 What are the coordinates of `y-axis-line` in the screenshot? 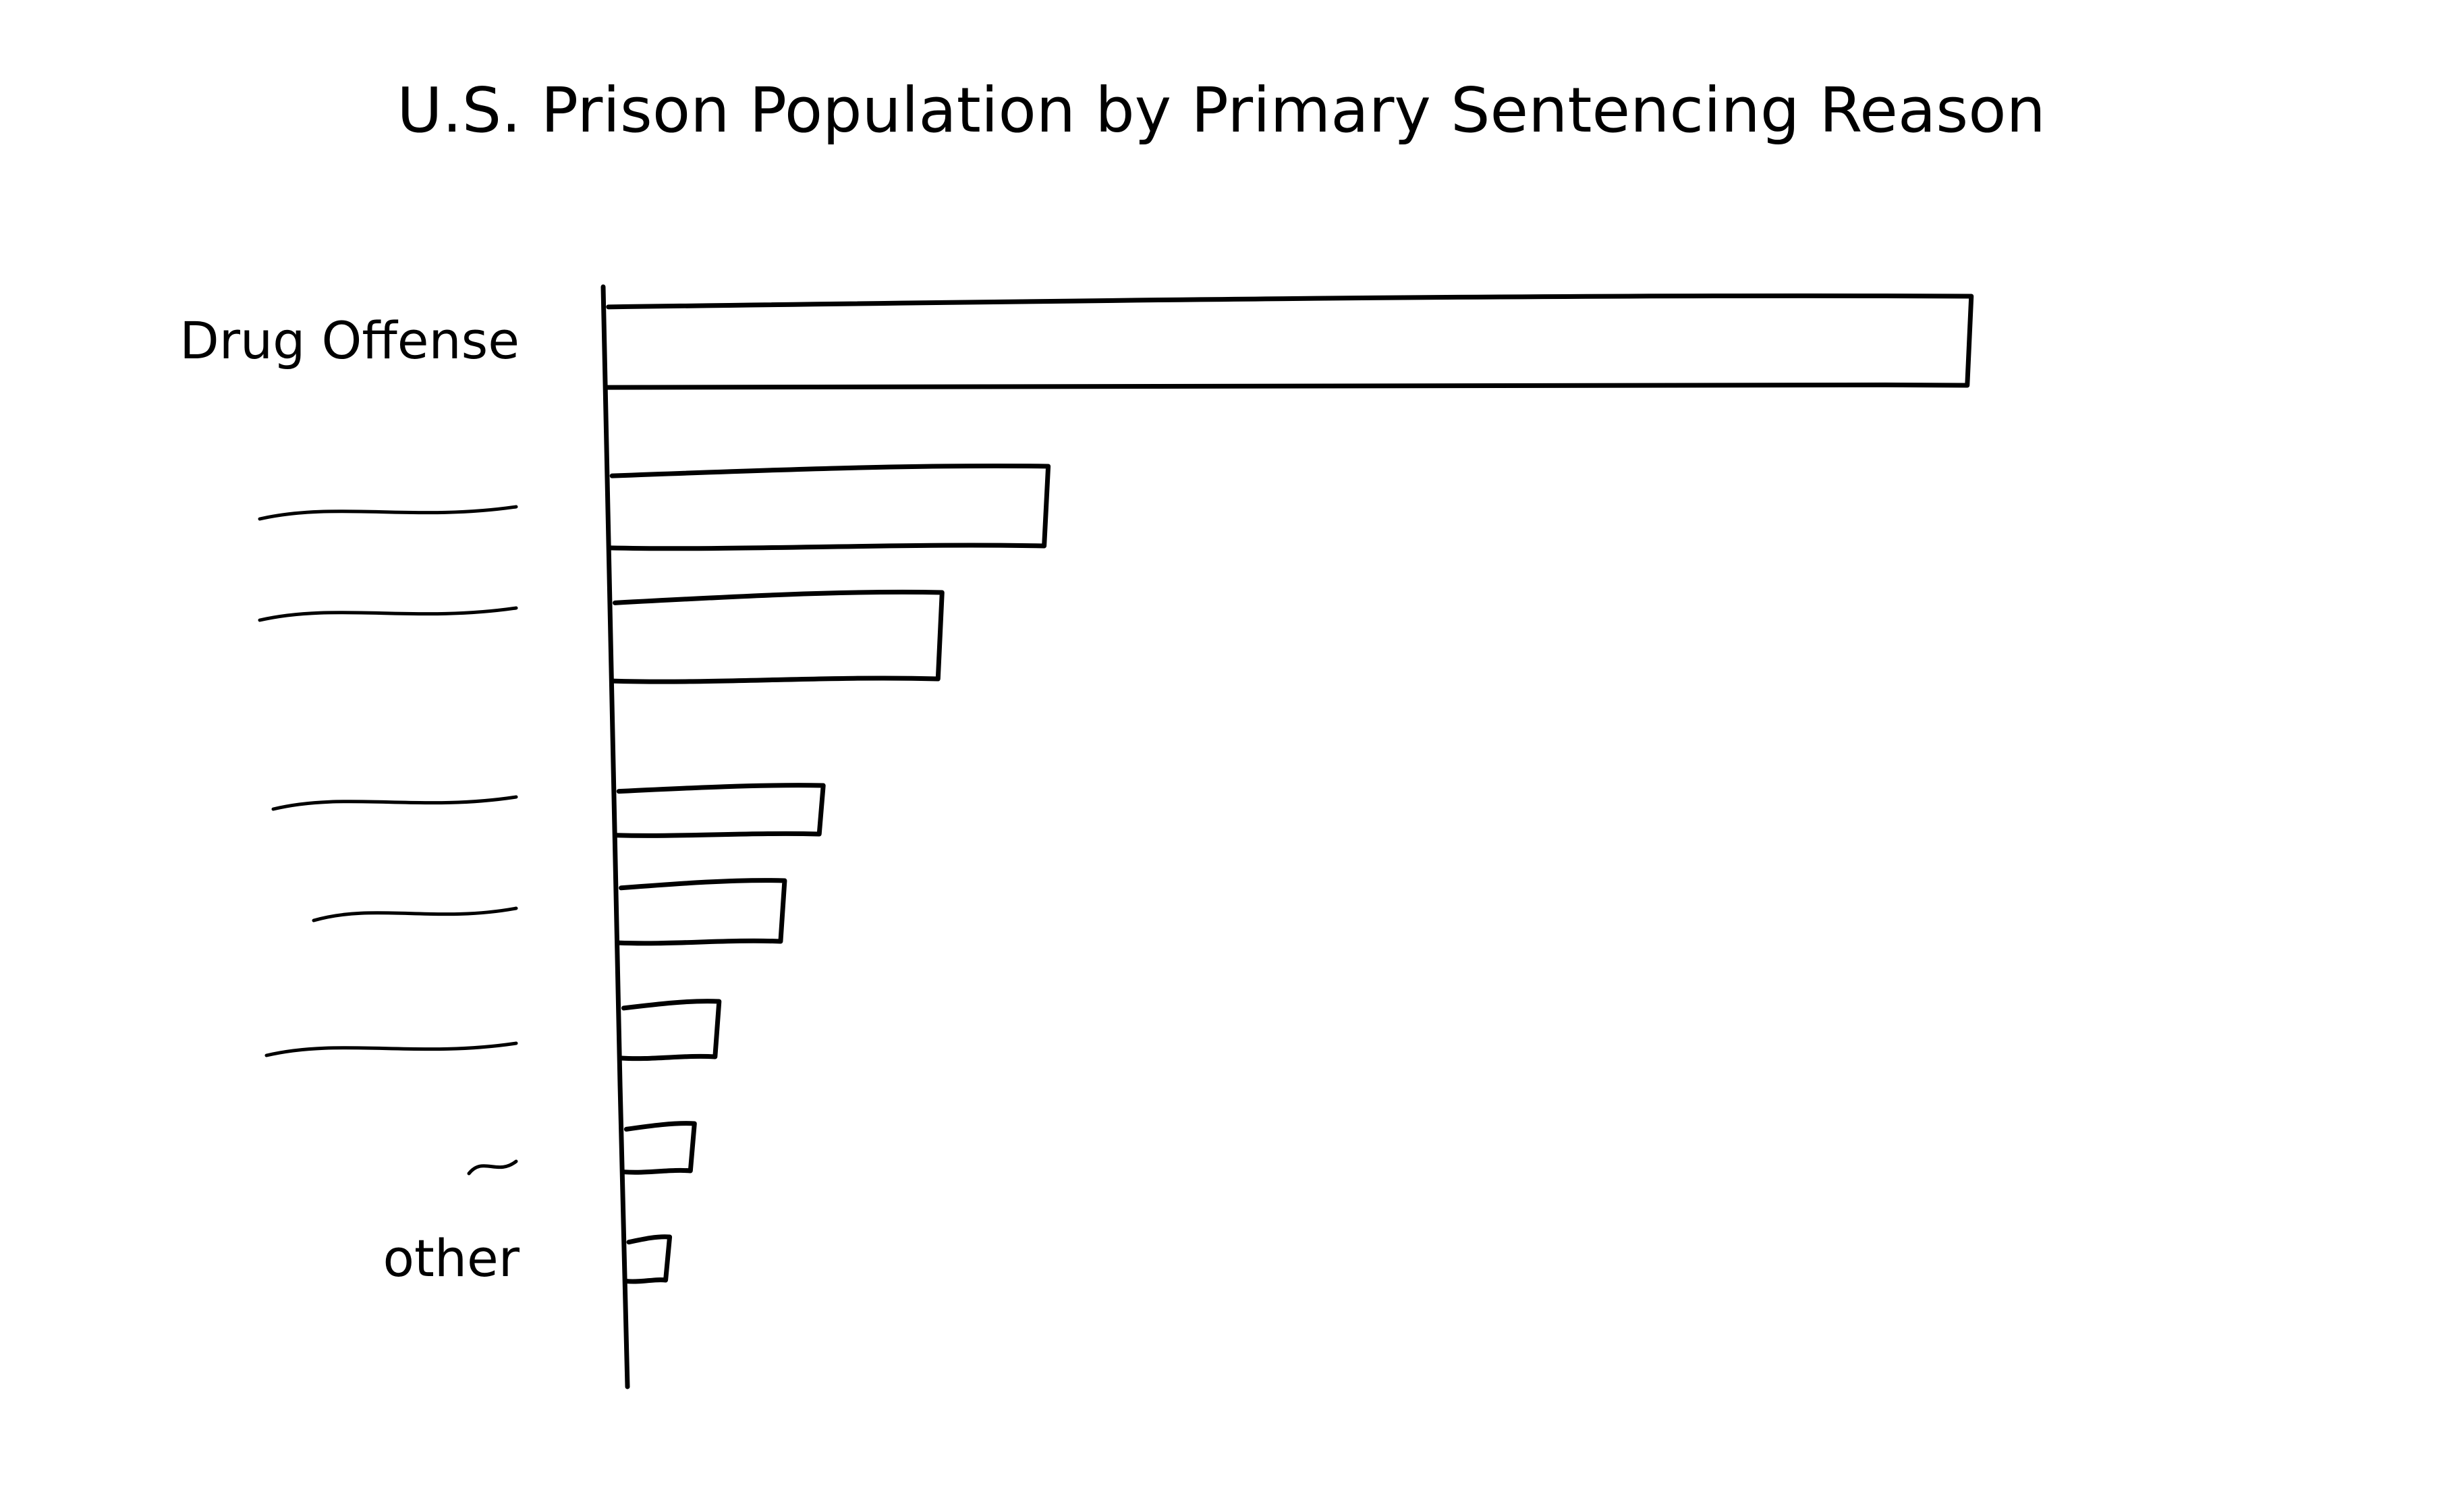 It's located at (615, 836).